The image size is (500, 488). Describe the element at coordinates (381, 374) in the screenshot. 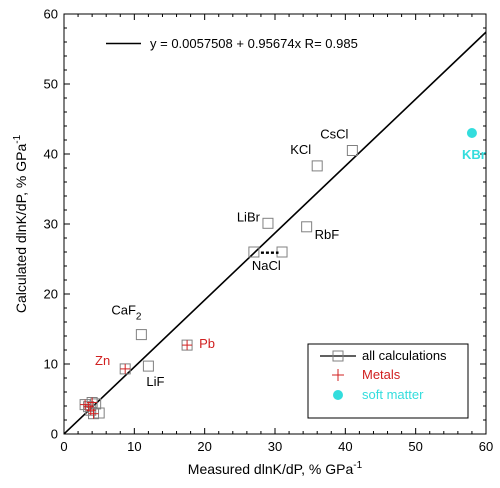

I see `legend-metal-label: Metals` at that location.